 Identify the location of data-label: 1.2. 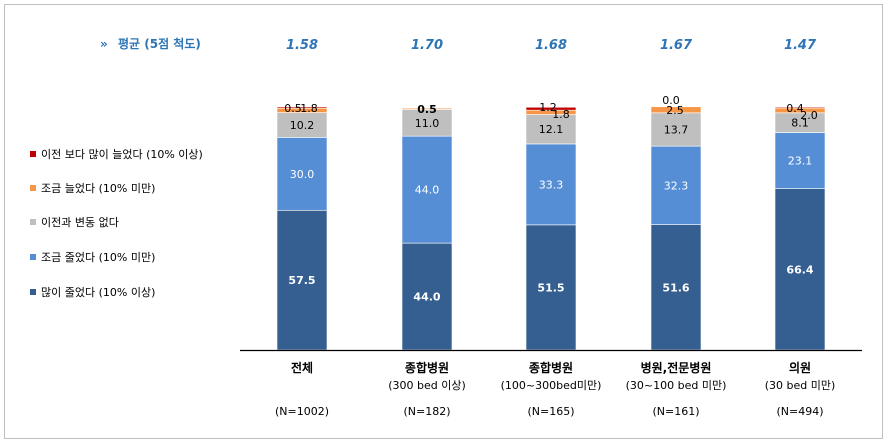
(548, 107).